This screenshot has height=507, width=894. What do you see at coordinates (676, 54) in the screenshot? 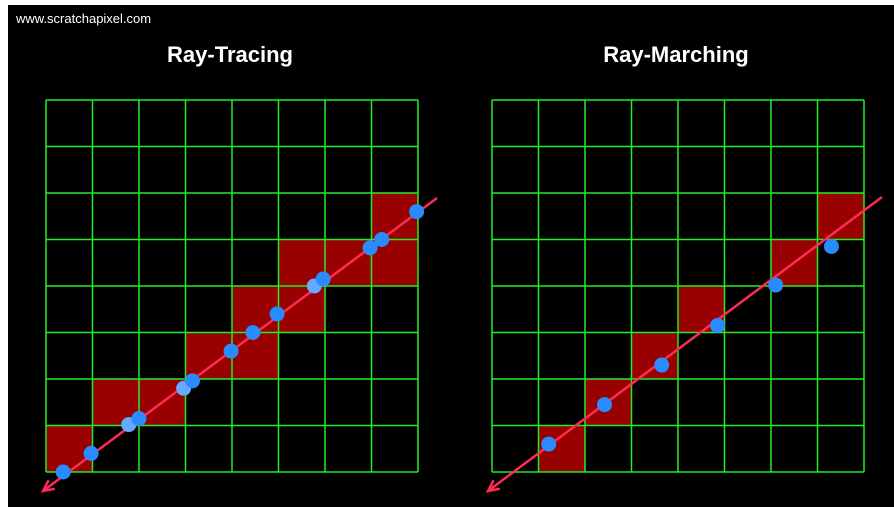
I see `ray-marching-title: Ray-Marching` at bounding box center [676, 54].